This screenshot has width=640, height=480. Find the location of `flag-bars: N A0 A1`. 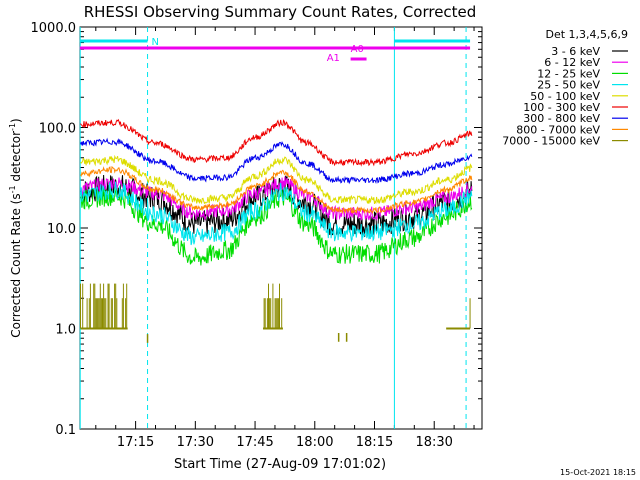

flag-bars: N A0 A1 is located at coordinates (275, 50).